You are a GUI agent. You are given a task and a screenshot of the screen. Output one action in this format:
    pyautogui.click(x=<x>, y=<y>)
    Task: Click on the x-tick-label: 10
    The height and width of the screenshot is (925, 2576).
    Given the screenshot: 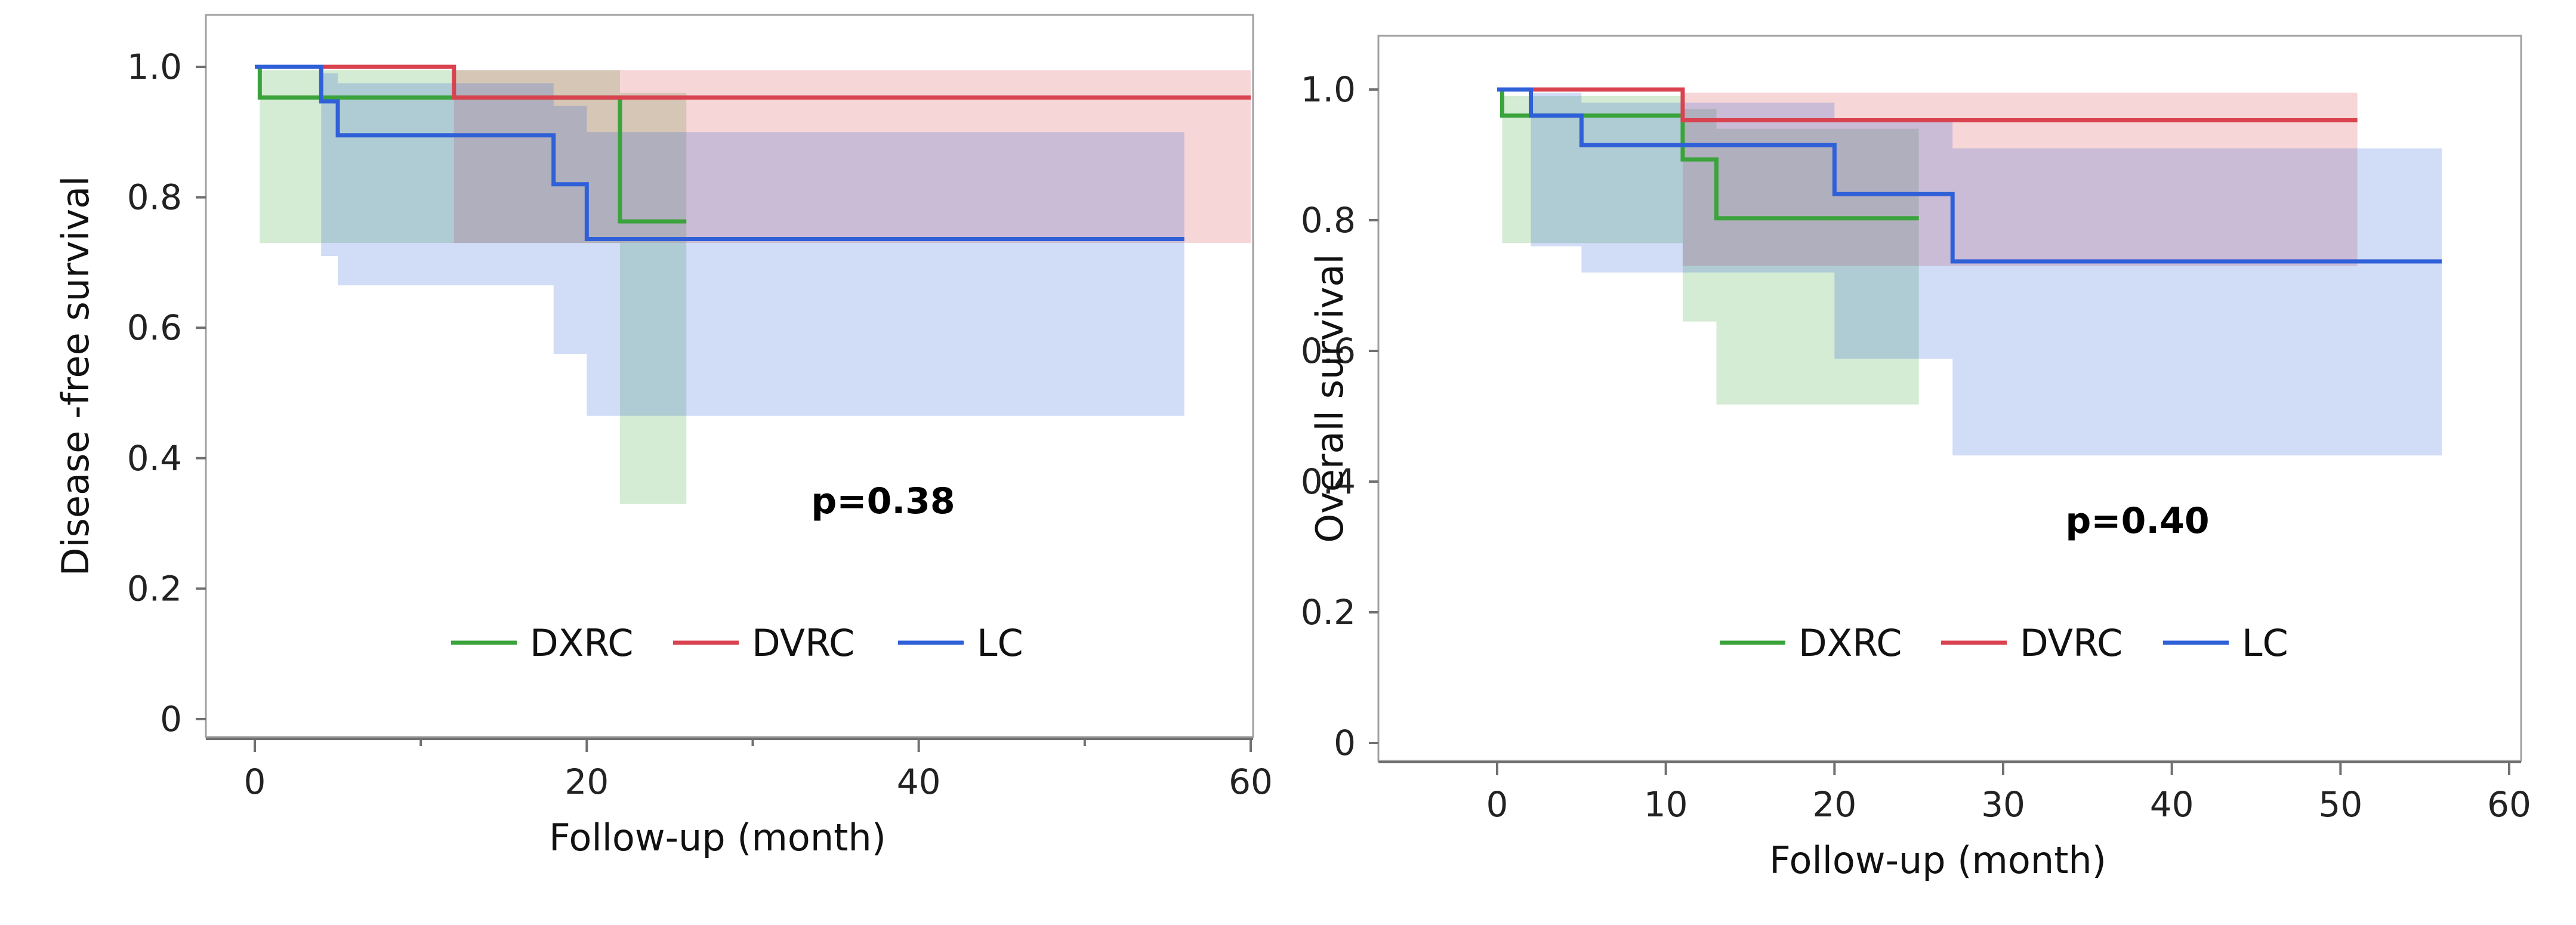 What is the action you would take?
    pyautogui.click(x=1666, y=804)
    